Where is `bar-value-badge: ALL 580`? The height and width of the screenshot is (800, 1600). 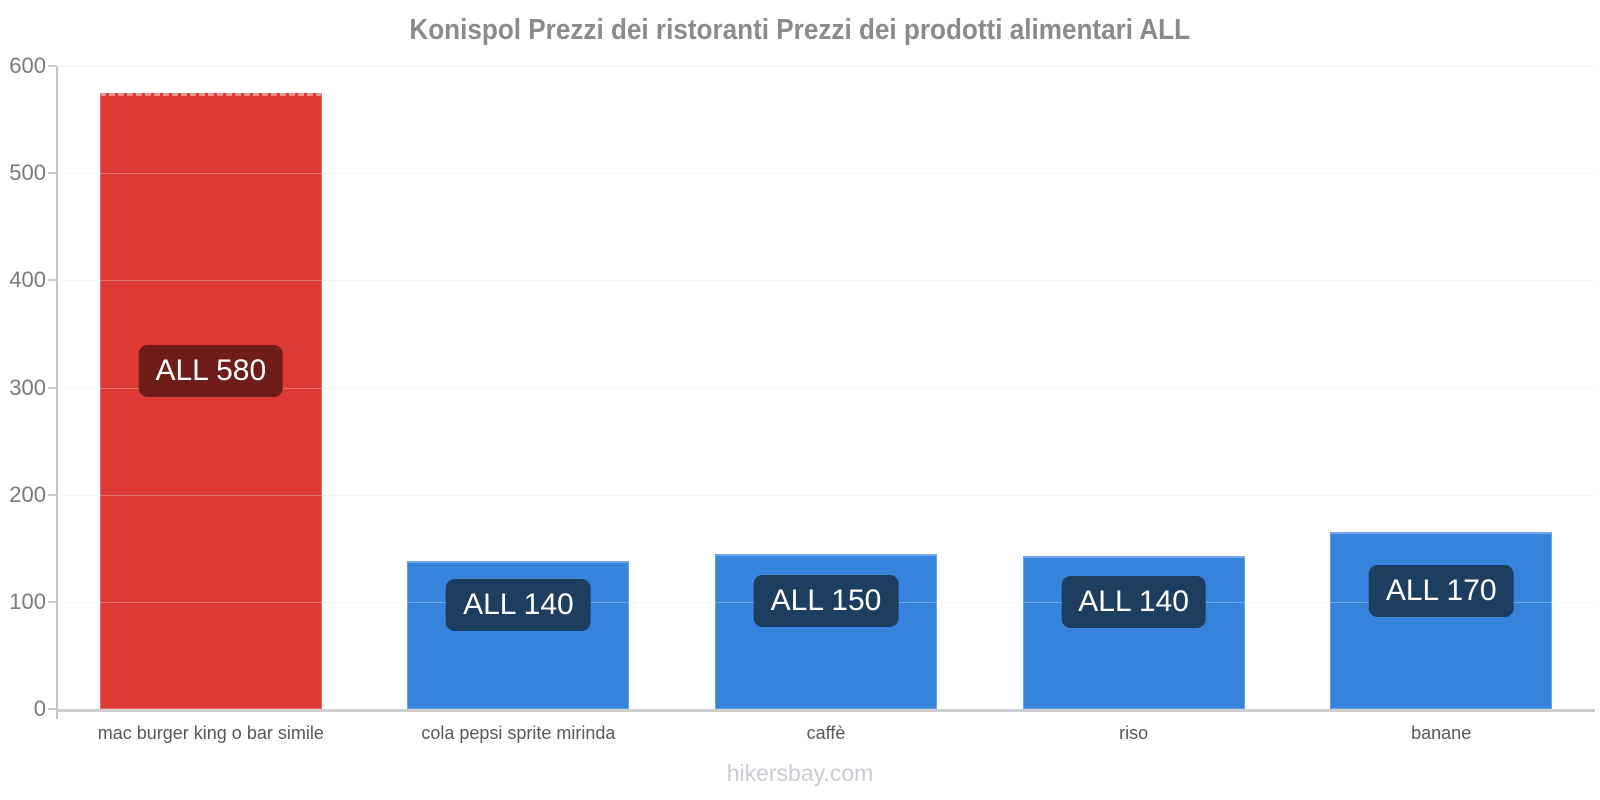
bar-value-badge: ALL 580 is located at coordinates (211, 370).